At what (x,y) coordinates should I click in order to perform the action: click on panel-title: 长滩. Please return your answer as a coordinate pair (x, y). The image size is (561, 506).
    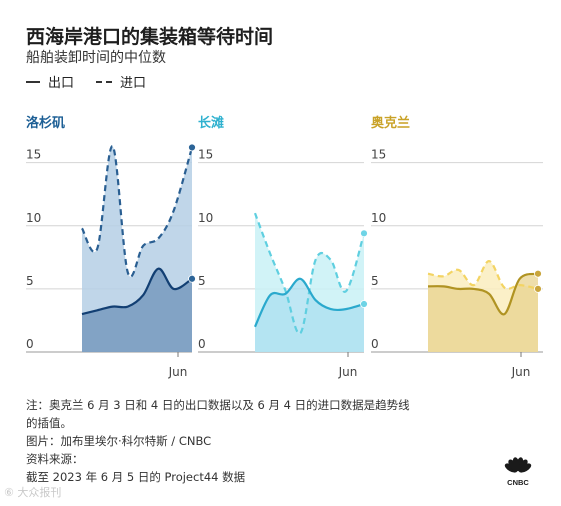
    Looking at the image, I should click on (211, 123).